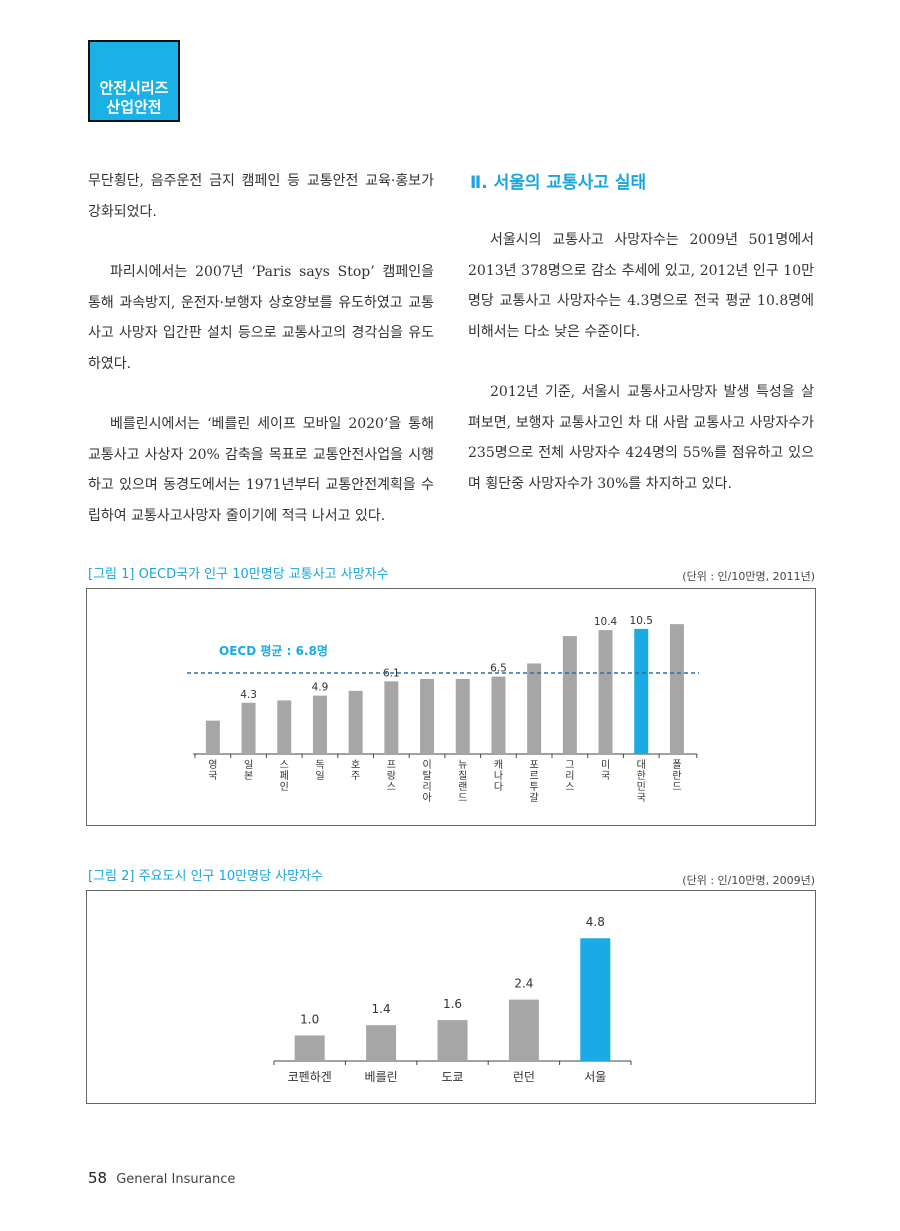 The height and width of the screenshot is (1231, 900). I want to click on page-number: 58, so click(98, 1178).